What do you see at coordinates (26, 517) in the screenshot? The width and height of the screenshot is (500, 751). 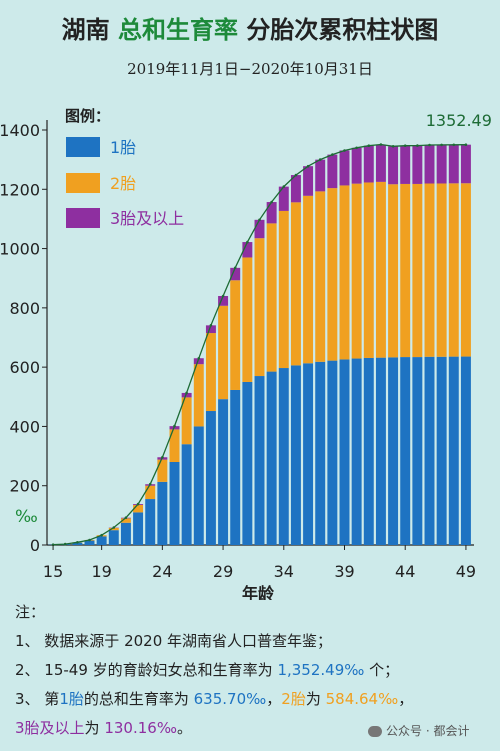 I see `y-unit-label: ‰` at bounding box center [26, 517].